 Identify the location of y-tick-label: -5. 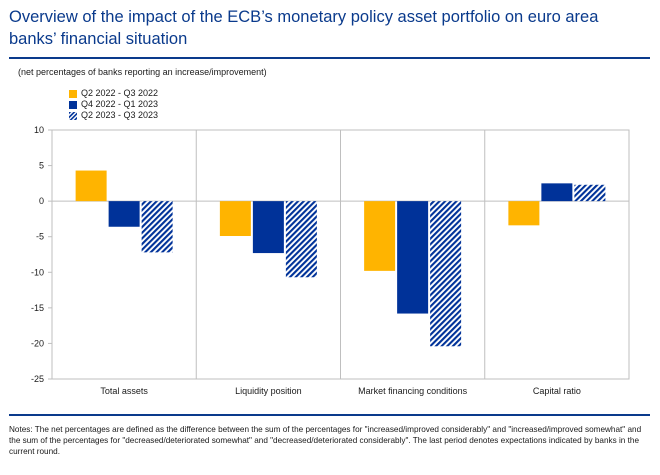
(40, 237).